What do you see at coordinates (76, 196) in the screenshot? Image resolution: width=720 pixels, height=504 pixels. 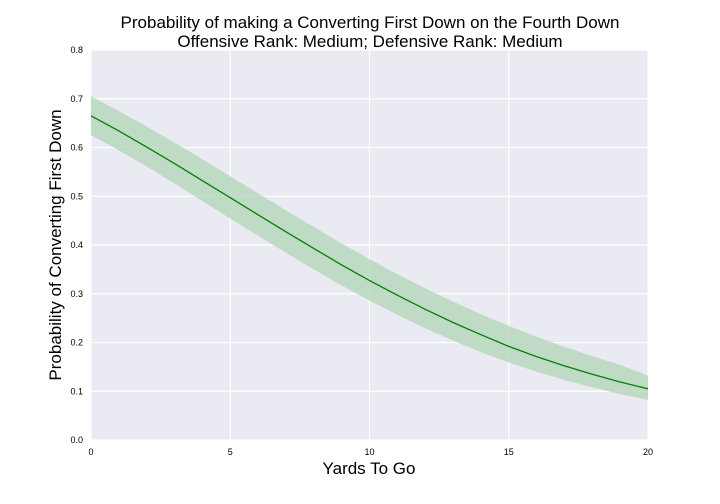 I see `y-tick-label: 0.5` at bounding box center [76, 196].